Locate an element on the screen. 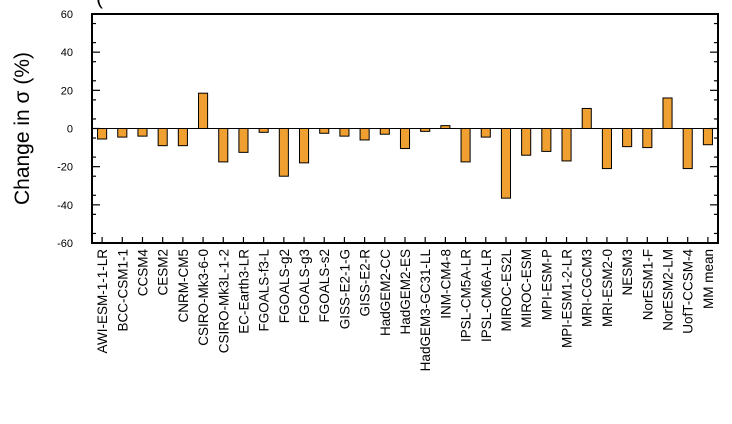 The width and height of the screenshot is (732, 424). y-tick-label: -40 is located at coordinates (65, 206).